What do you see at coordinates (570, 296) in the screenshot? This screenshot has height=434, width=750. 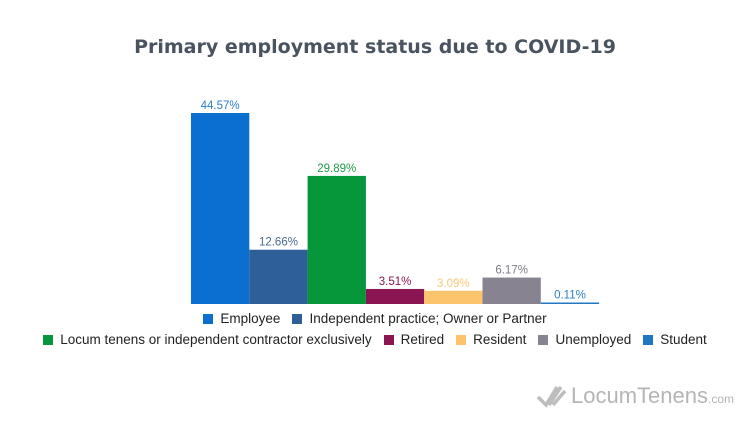 I see `data-label-6: 0.11%` at bounding box center [570, 296].